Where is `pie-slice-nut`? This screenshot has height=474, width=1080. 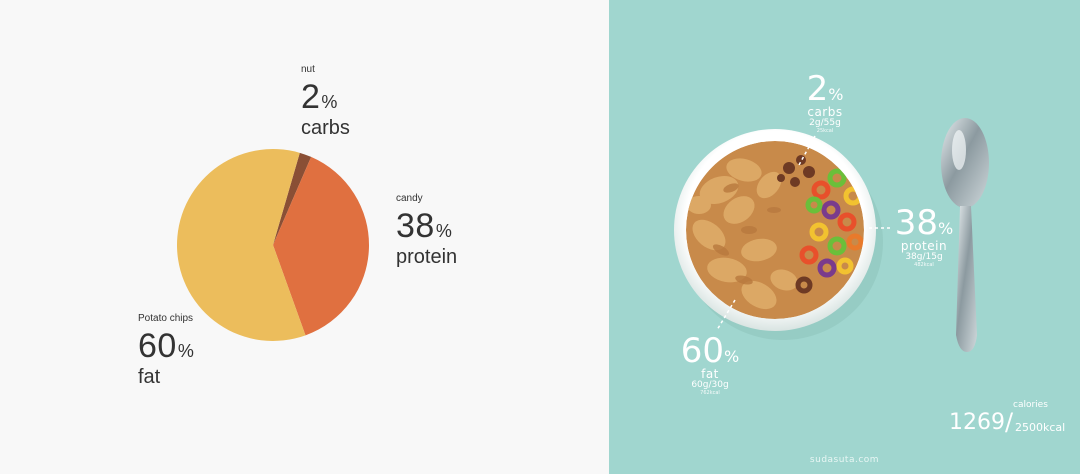
pie-slice-nut is located at coordinates (292, 198).